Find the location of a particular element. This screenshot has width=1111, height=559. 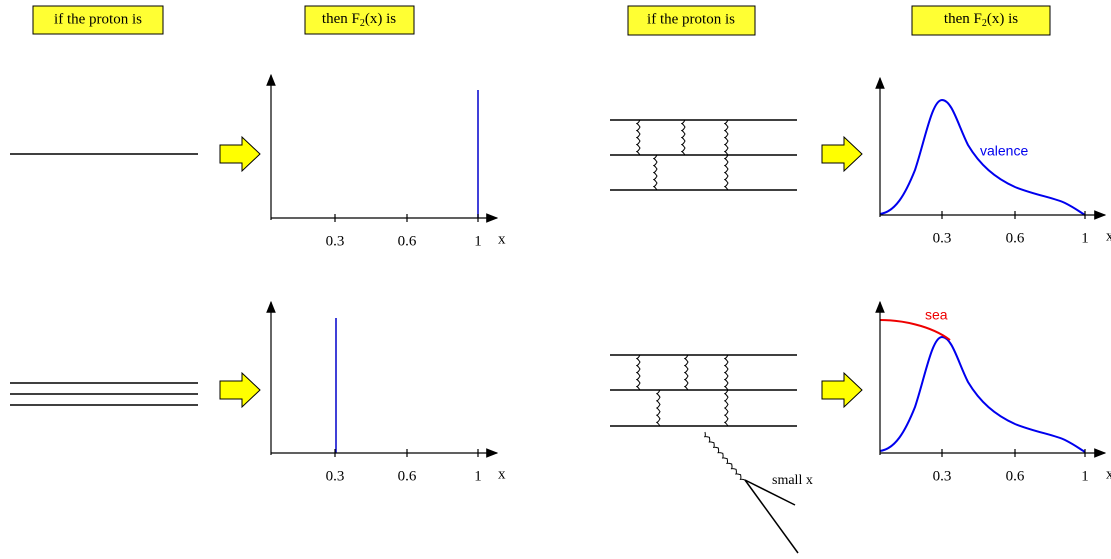

small-x-label: small x is located at coordinates (792, 480).